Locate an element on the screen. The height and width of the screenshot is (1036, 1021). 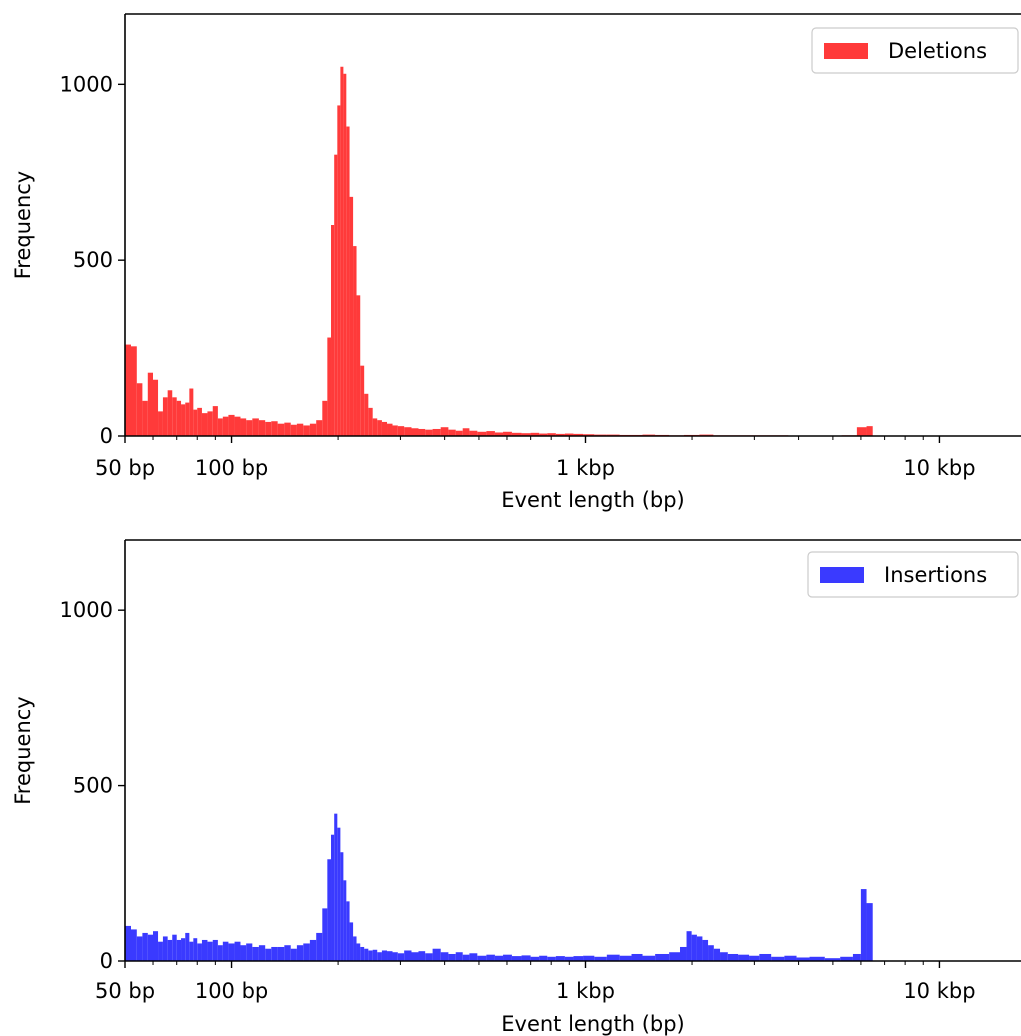
x-tick-label: 50 bp is located at coordinates (125, 991).